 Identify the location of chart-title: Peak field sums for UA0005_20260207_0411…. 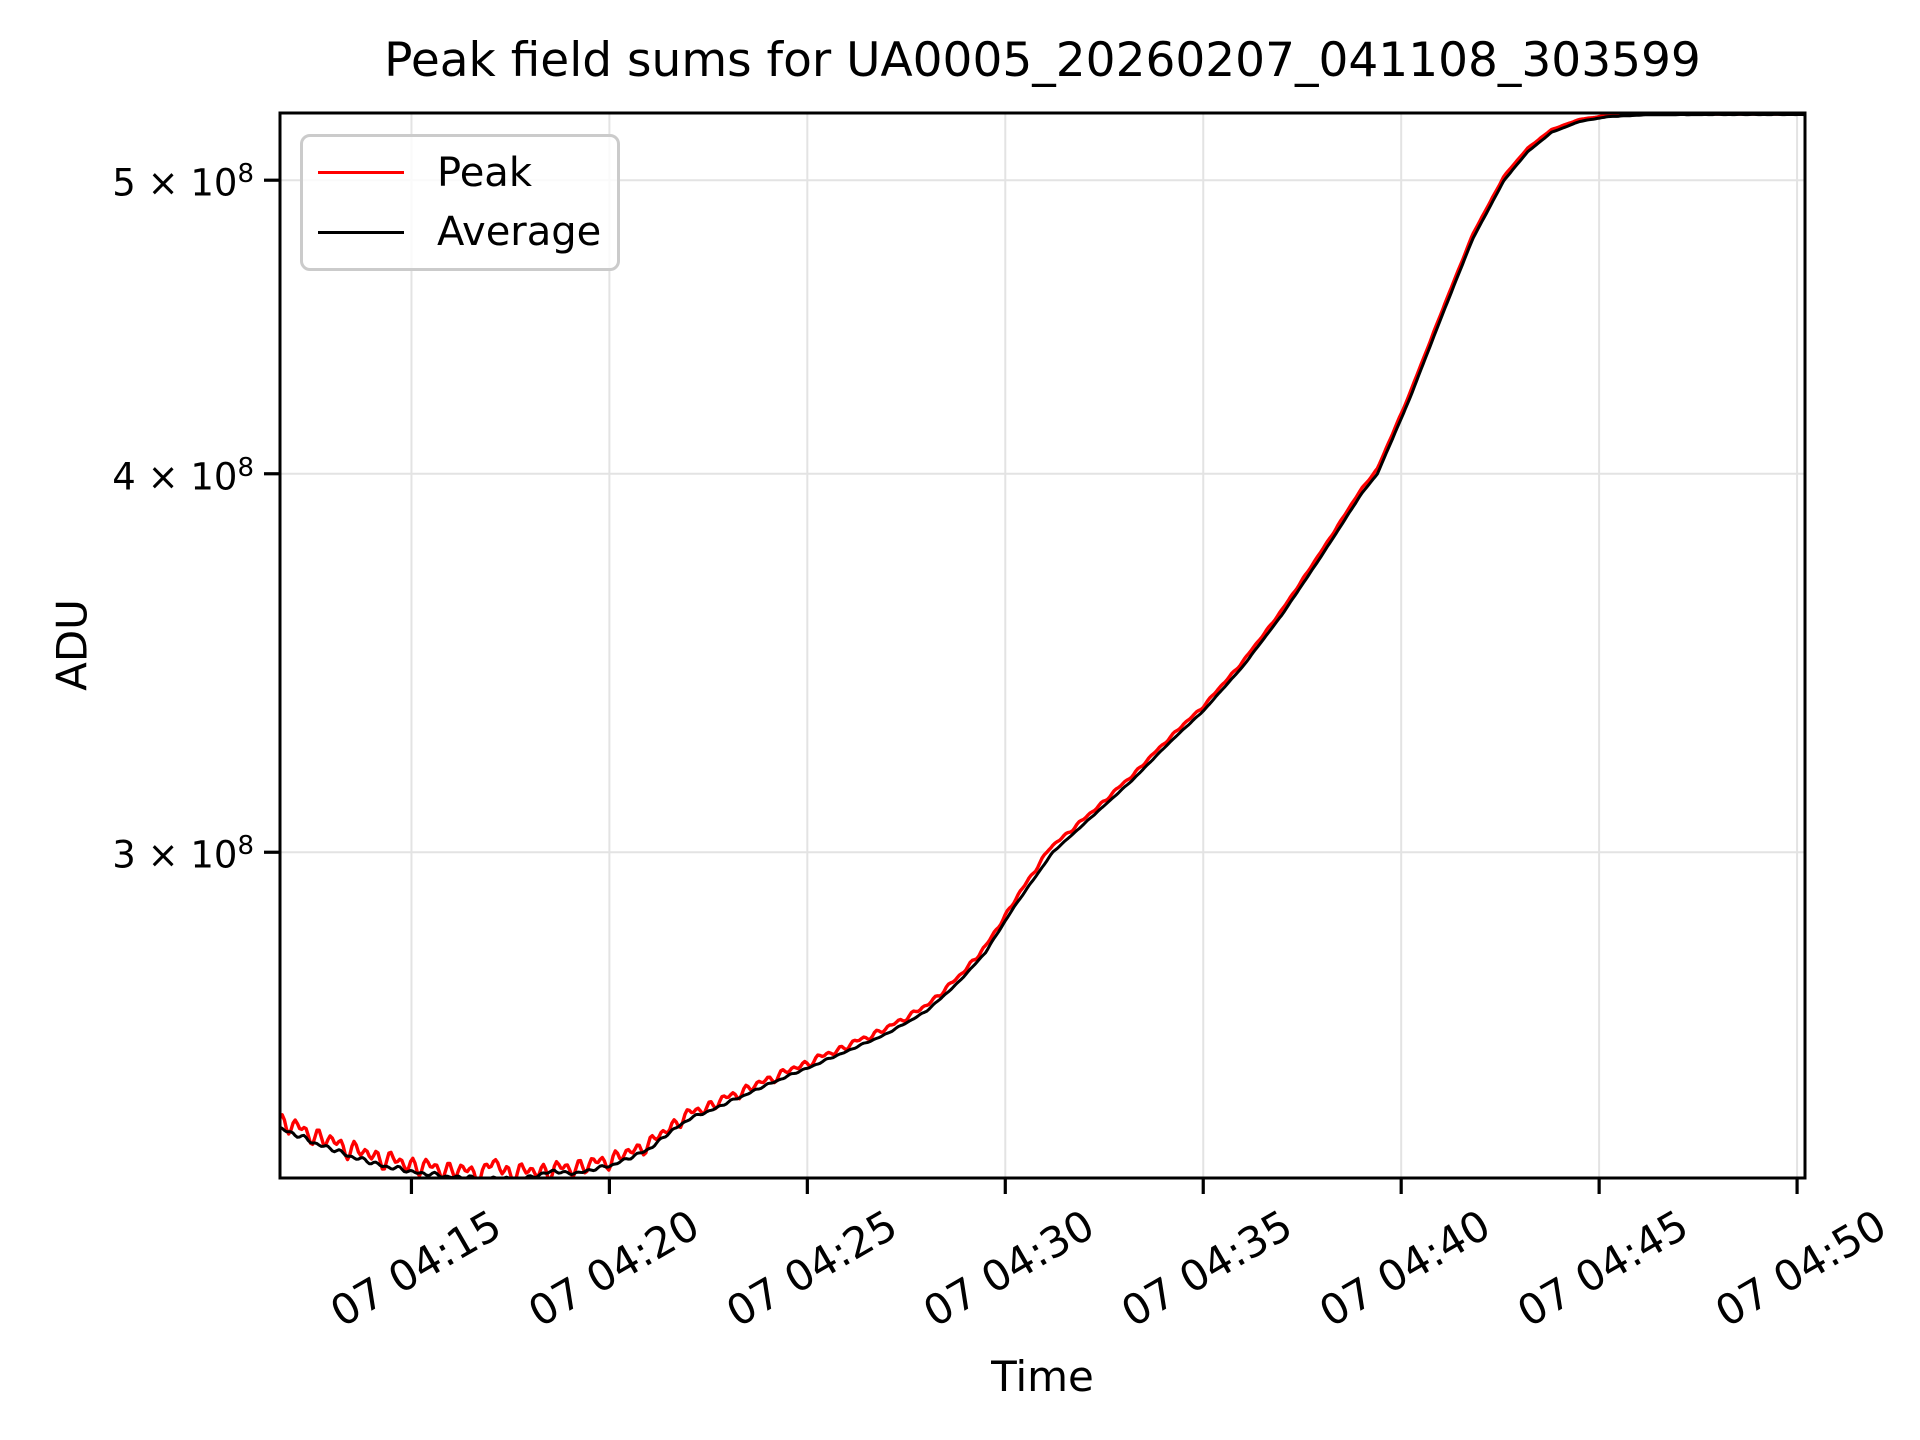
(1042, 60).